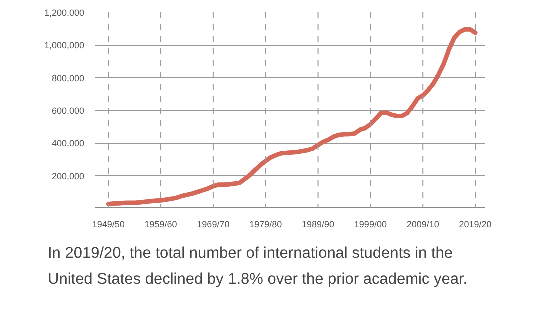 The width and height of the screenshot is (540, 320). Describe the element at coordinates (68, 111) in the screenshot. I see `y-tick-label: 600,000` at that location.